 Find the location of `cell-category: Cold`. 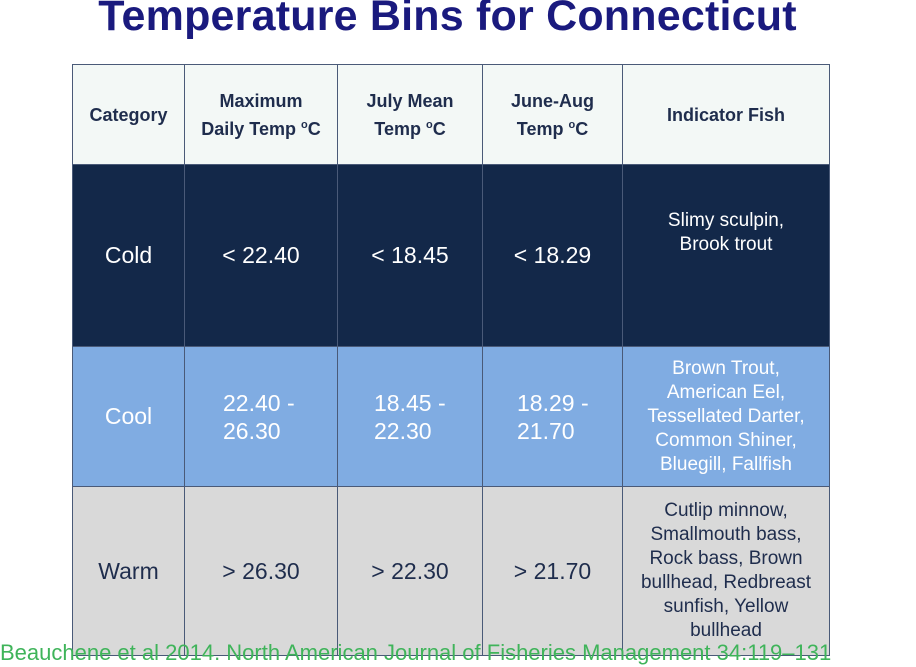

cell-category: Cold is located at coordinates (128, 255).